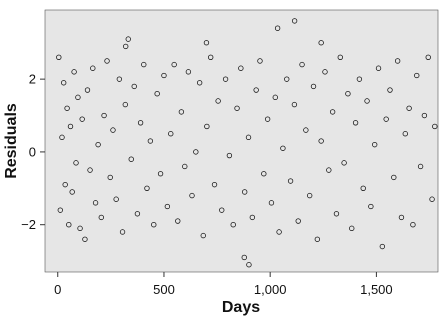 Image resolution: width=445 pixels, height=325 pixels. What do you see at coordinates (270, 289) in the screenshot?
I see `x-tick-label: 1,000` at bounding box center [270, 289].